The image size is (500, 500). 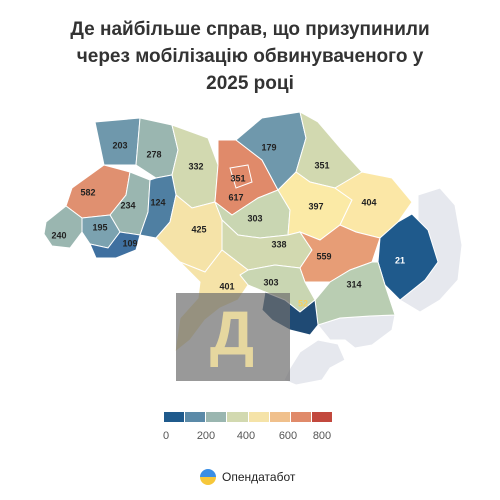 What do you see at coordinates (195, 166) in the screenshot?
I see `value-label: 332` at bounding box center [195, 166].